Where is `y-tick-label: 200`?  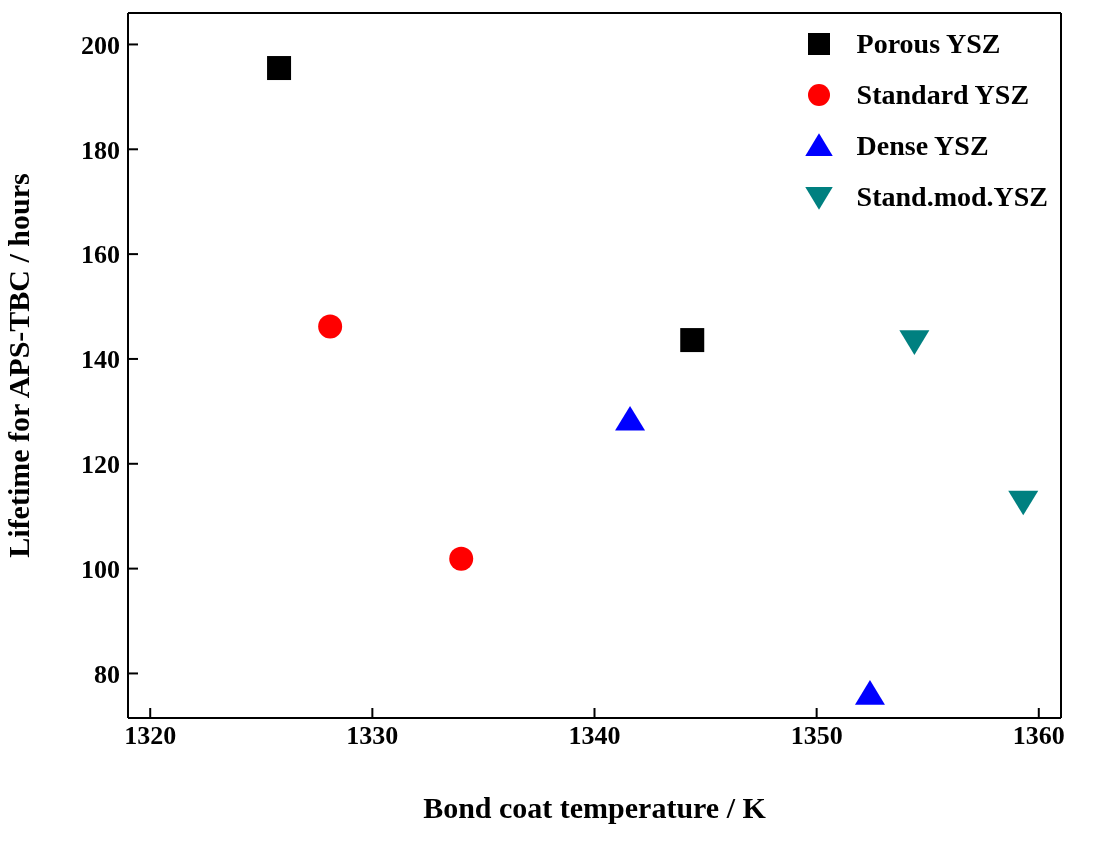
y-tick-label: 200 is located at coordinates (100, 45).